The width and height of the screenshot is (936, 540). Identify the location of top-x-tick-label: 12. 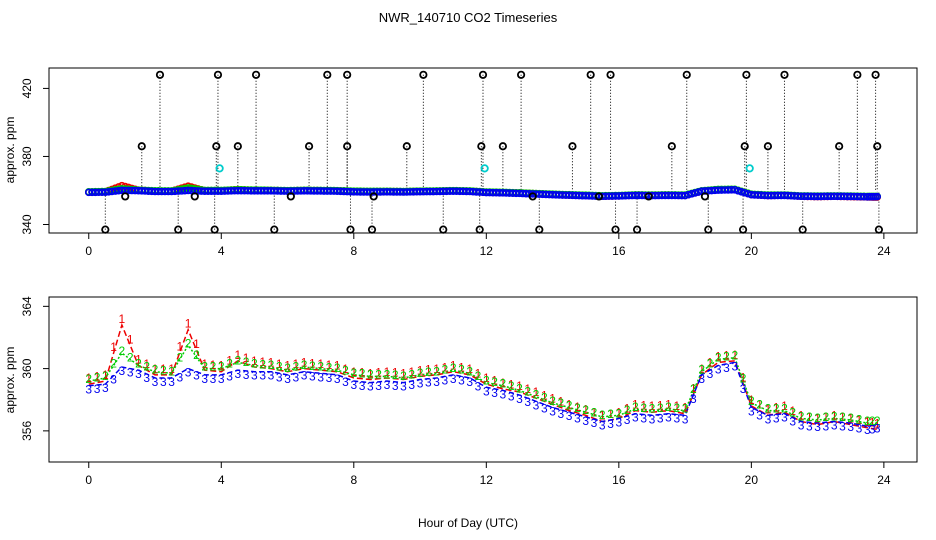
(487, 251).